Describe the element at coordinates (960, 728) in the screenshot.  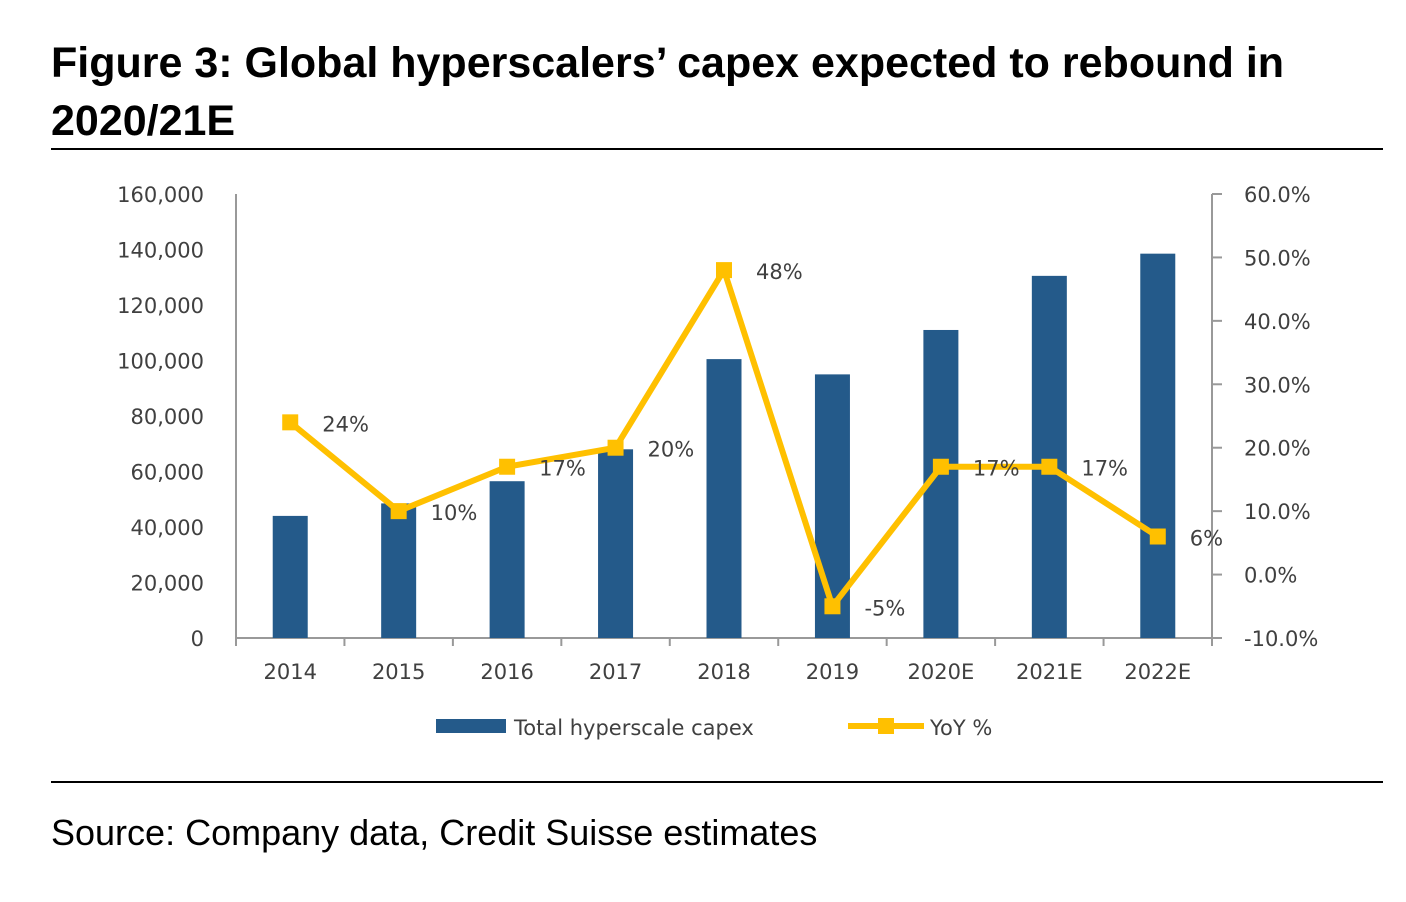
I see `legend-label-yoy: YoY %` at that location.